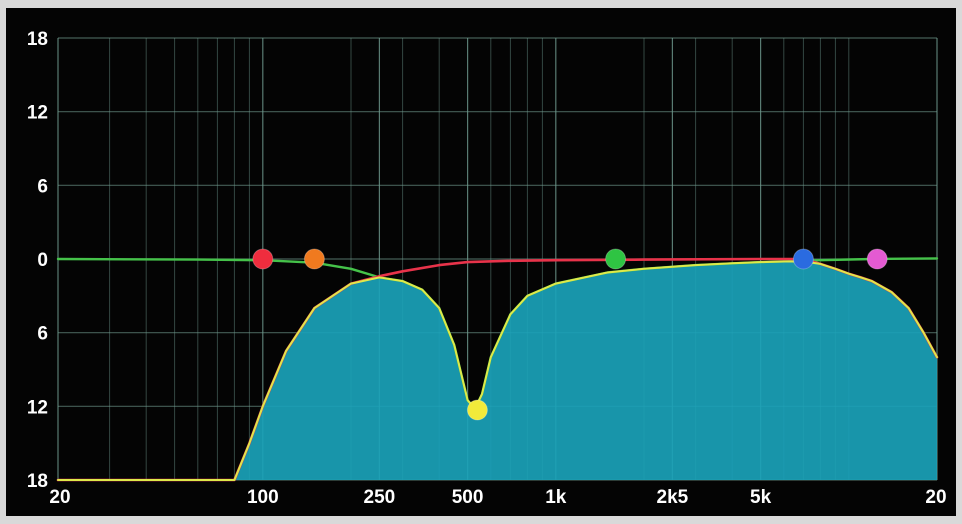 This screenshot has height=524, width=962. I want to click on x-tick-label: 100, so click(263, 497).